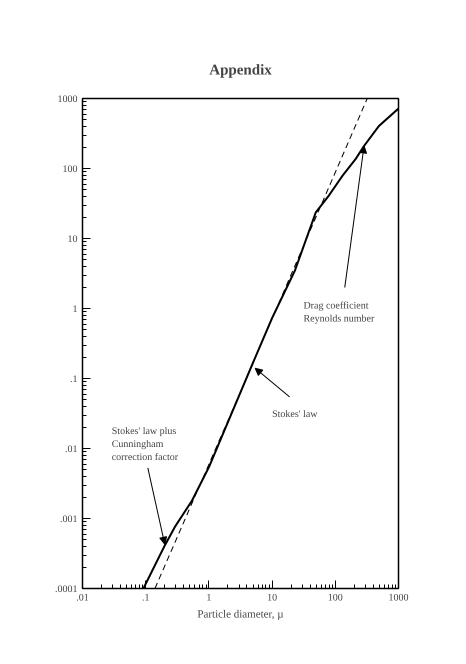  I want to click on x-tick-label: 10, so click(272, 598).